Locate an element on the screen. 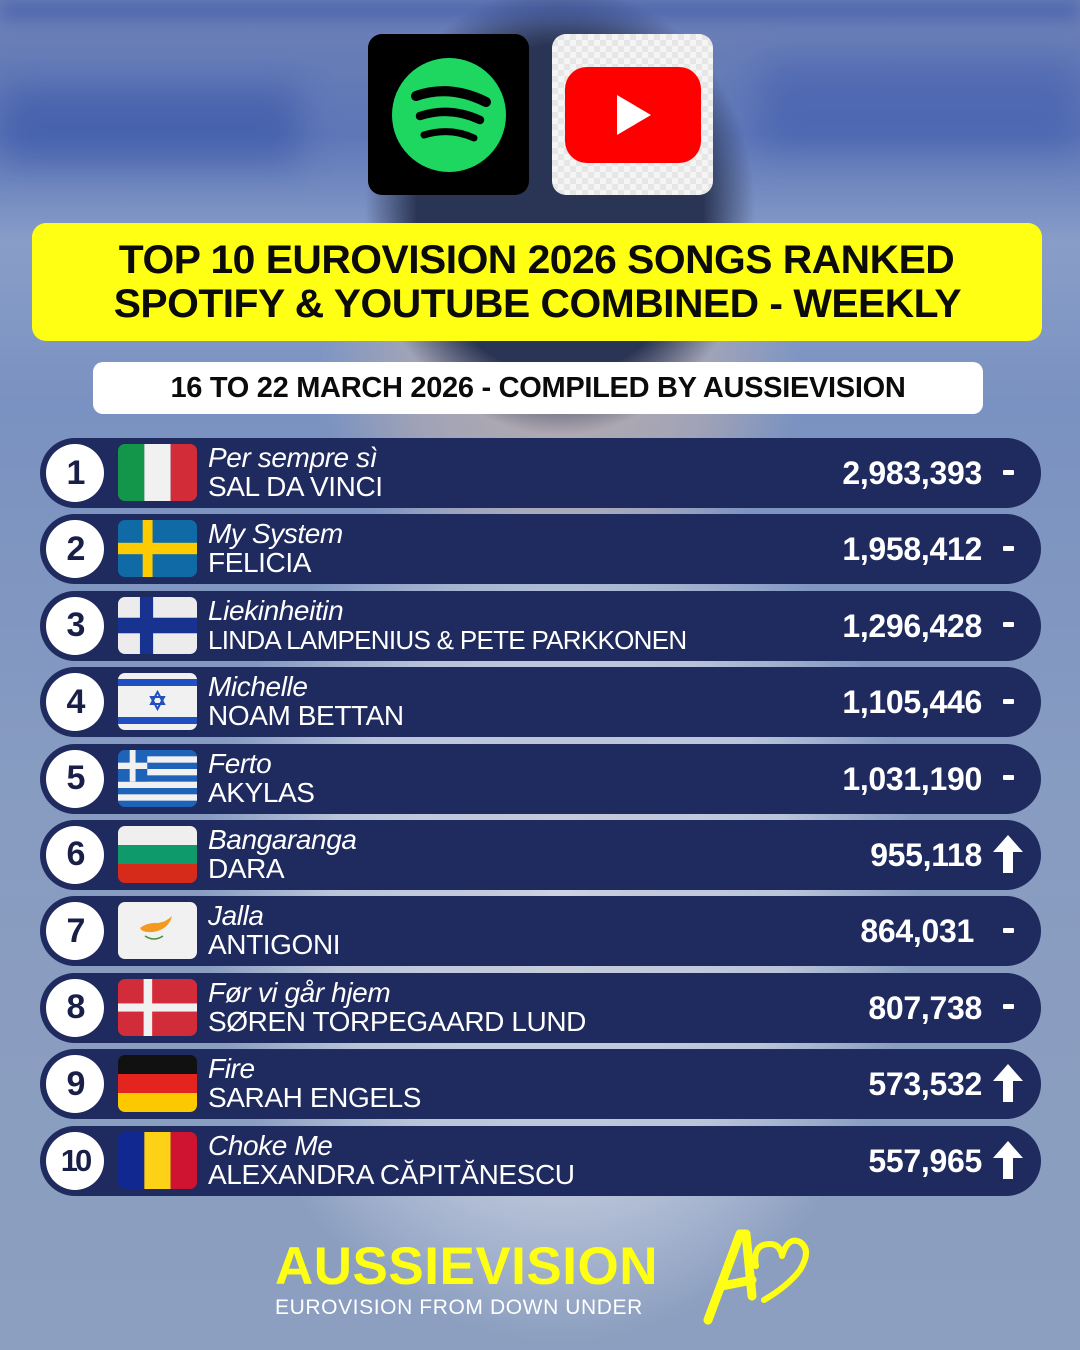 This screenshot has height=1350, width=1080. rank-number: 7 is located at coordinates (76, 930).